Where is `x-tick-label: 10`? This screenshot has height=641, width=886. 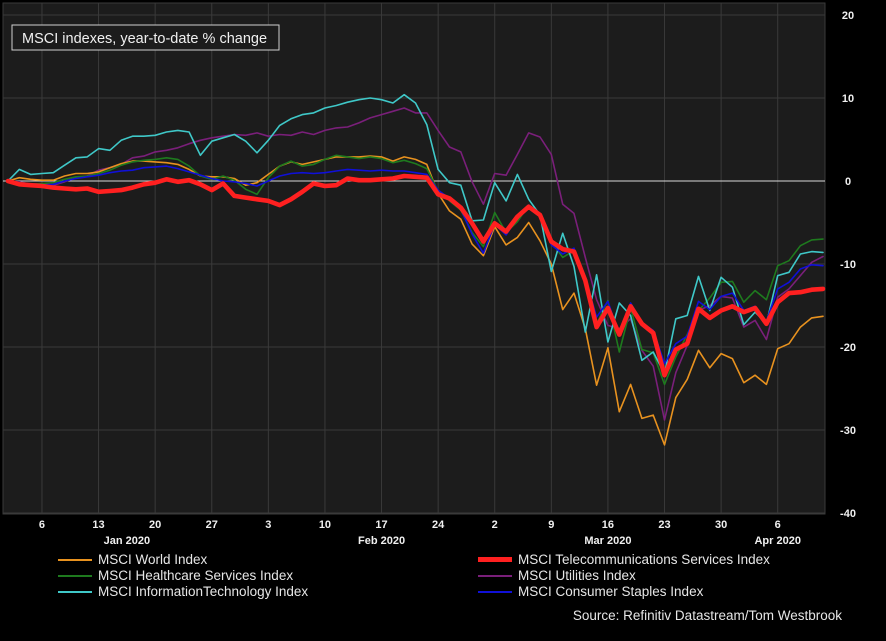
x-tick-label: 10 is located at coordinates (325, 525).